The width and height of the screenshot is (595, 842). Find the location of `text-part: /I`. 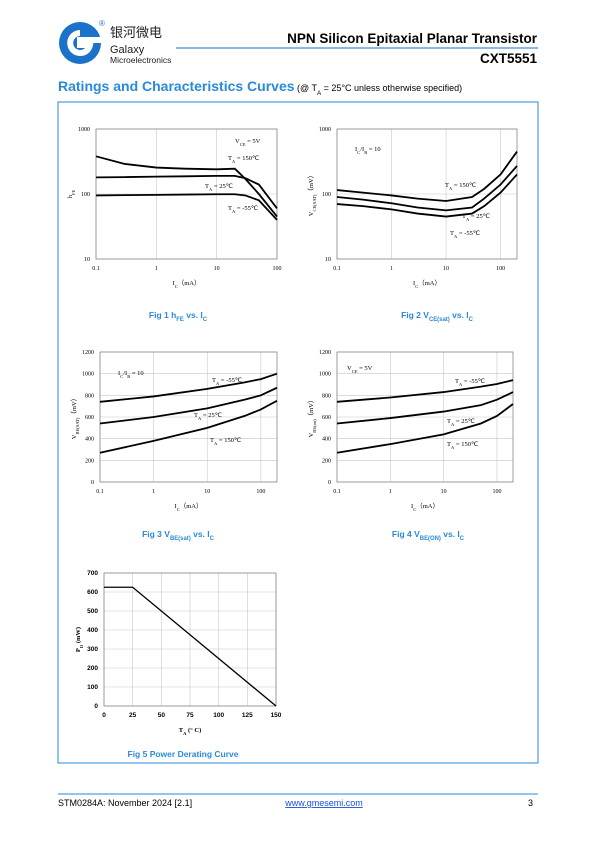

text-part: /I is located at coordinates (362, 149).